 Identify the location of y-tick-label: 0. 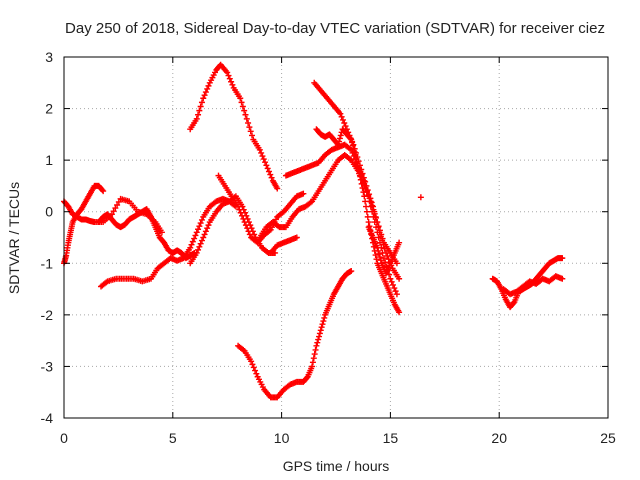
(49, 212).